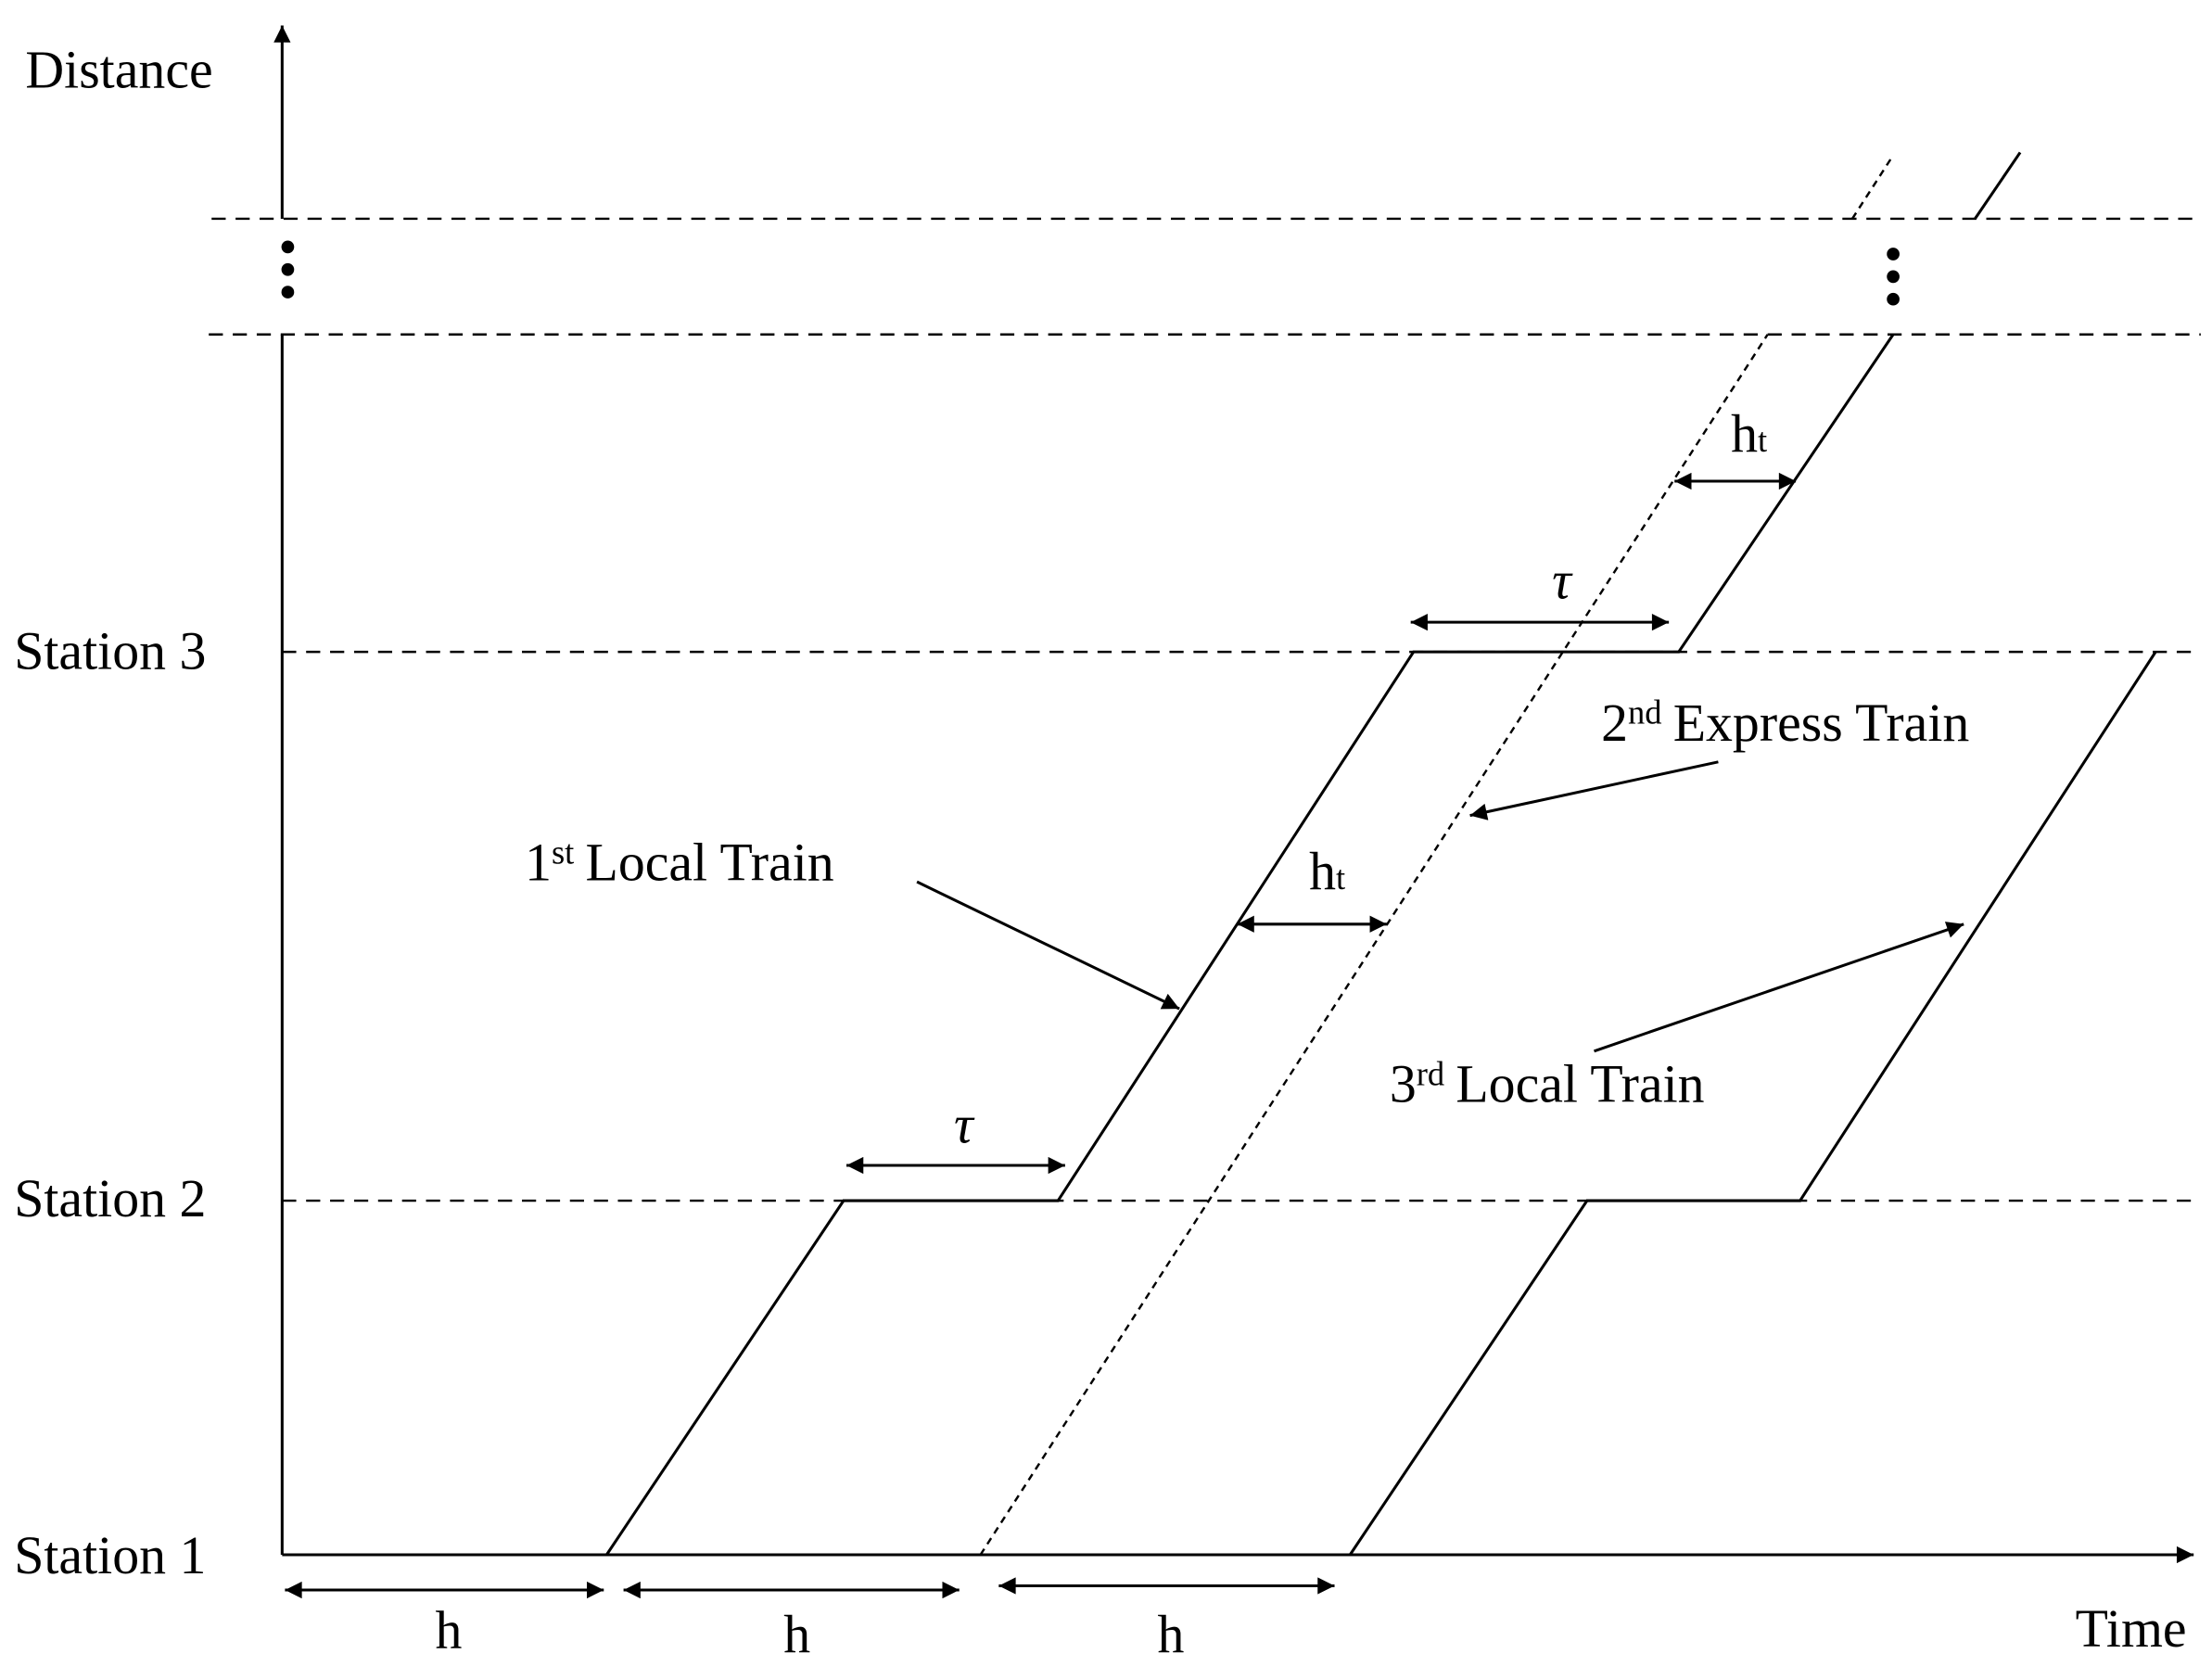 The image size is (2212, 1679). What do you see at coordinates (110, 651) in the screenshot?
I see `station-label: Station 3` at bounding box center [110, 651].